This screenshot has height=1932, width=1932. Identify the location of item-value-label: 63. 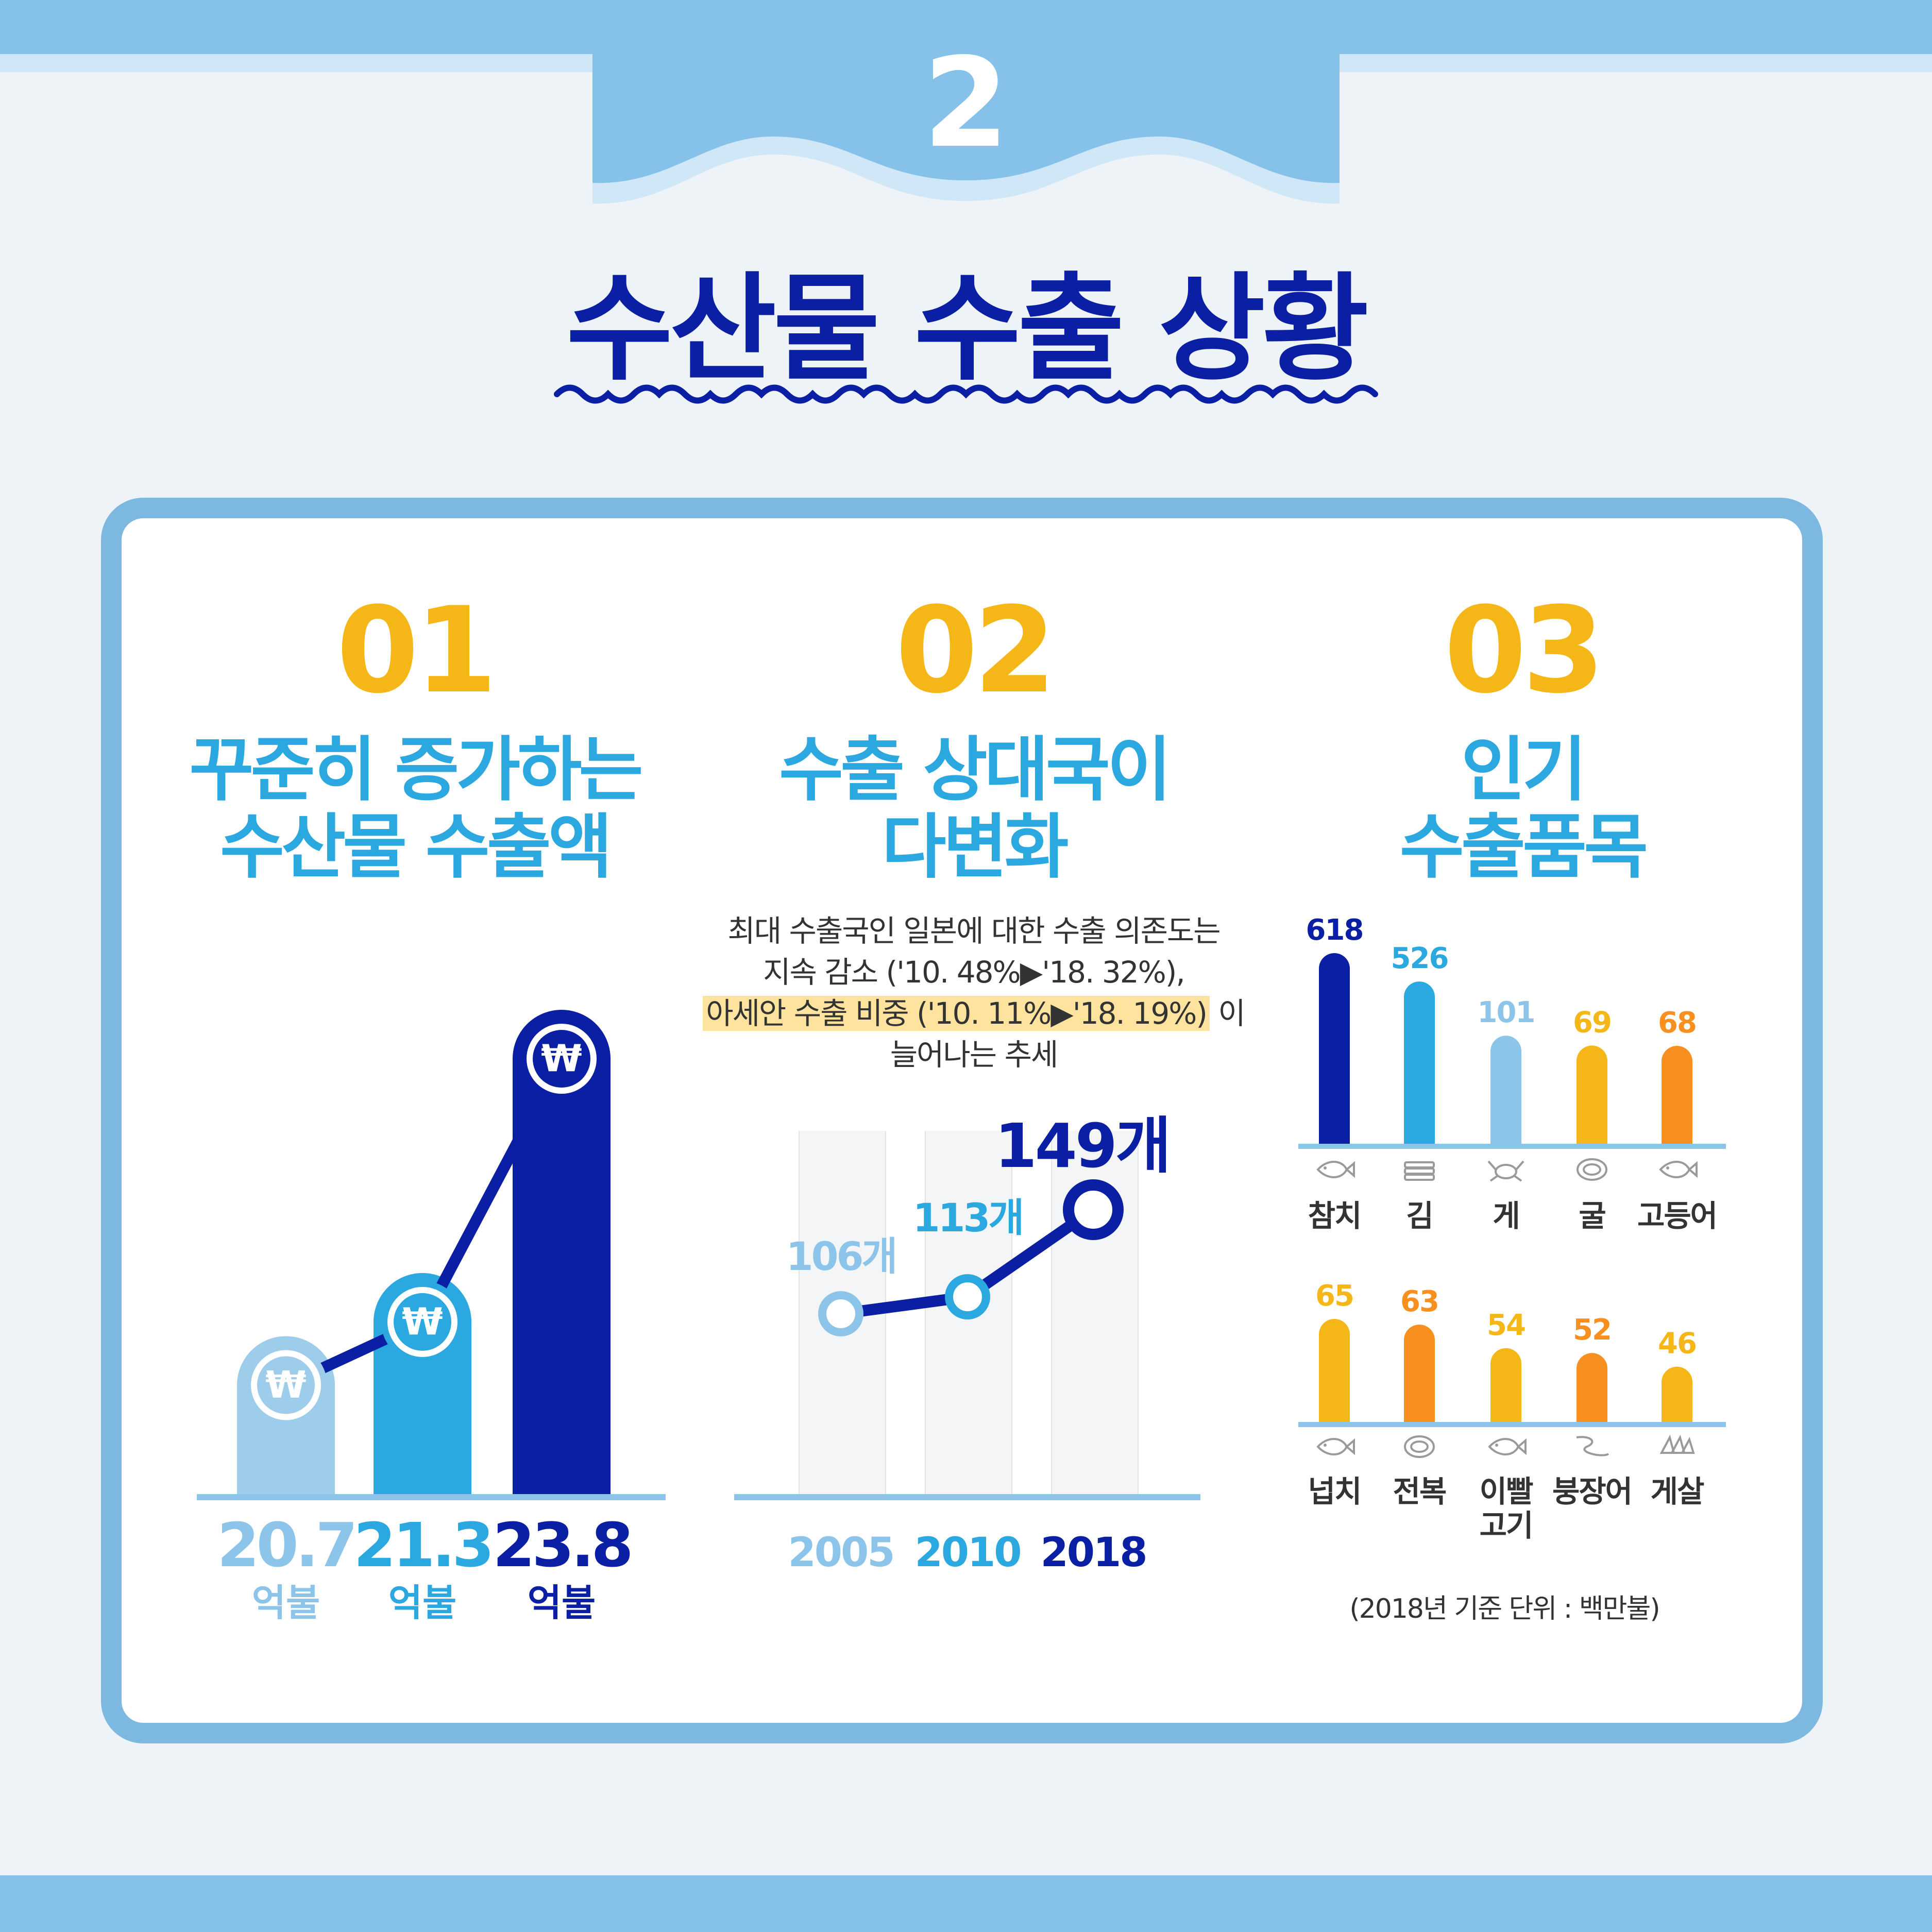
(1419, 1301).